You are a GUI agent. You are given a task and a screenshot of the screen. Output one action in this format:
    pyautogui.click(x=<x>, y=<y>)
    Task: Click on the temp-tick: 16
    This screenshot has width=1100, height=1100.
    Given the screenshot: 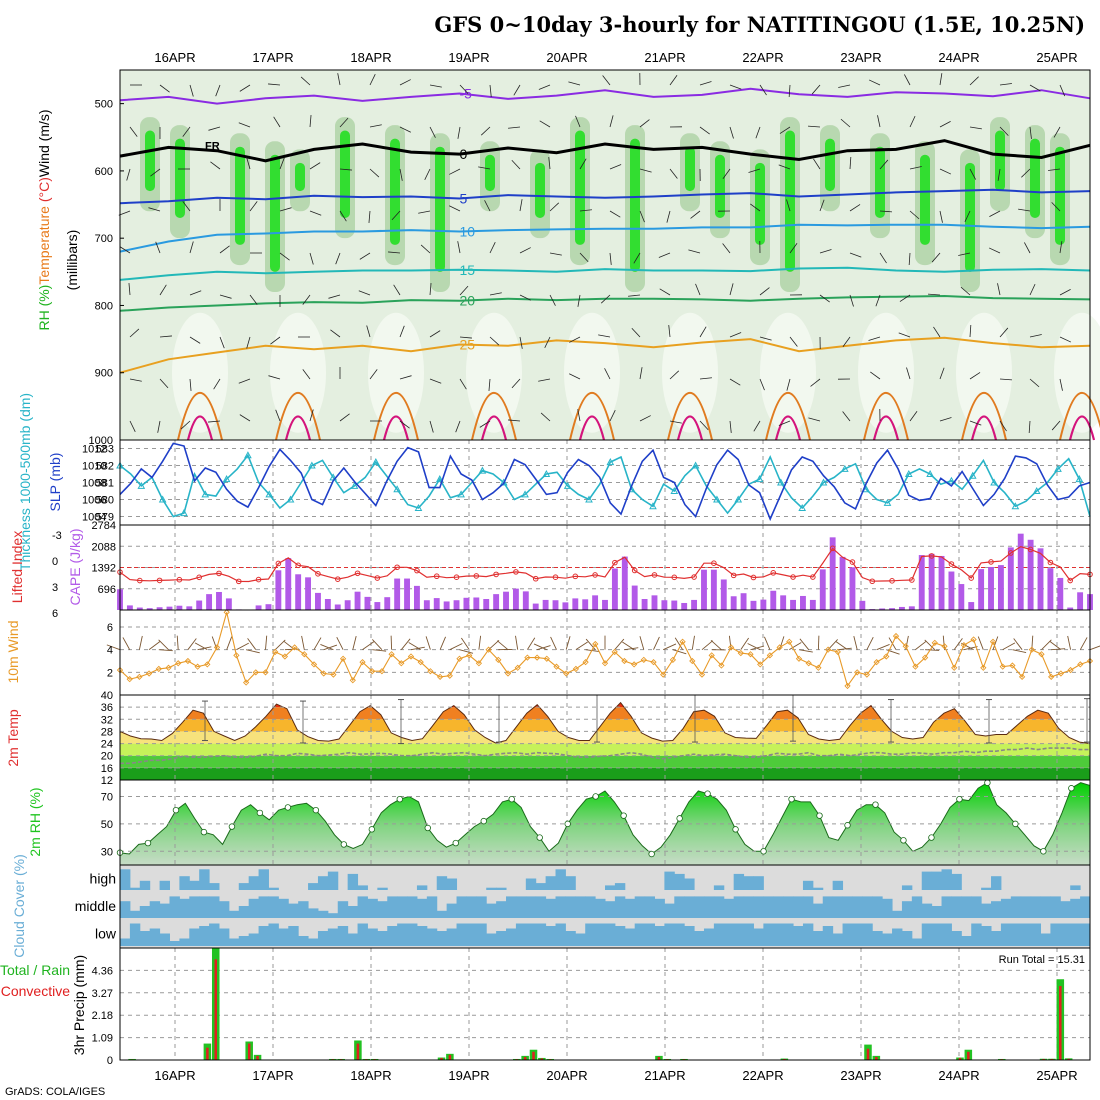 What is the action you would take?
    pyautogui.click(x=107, y=769)
    